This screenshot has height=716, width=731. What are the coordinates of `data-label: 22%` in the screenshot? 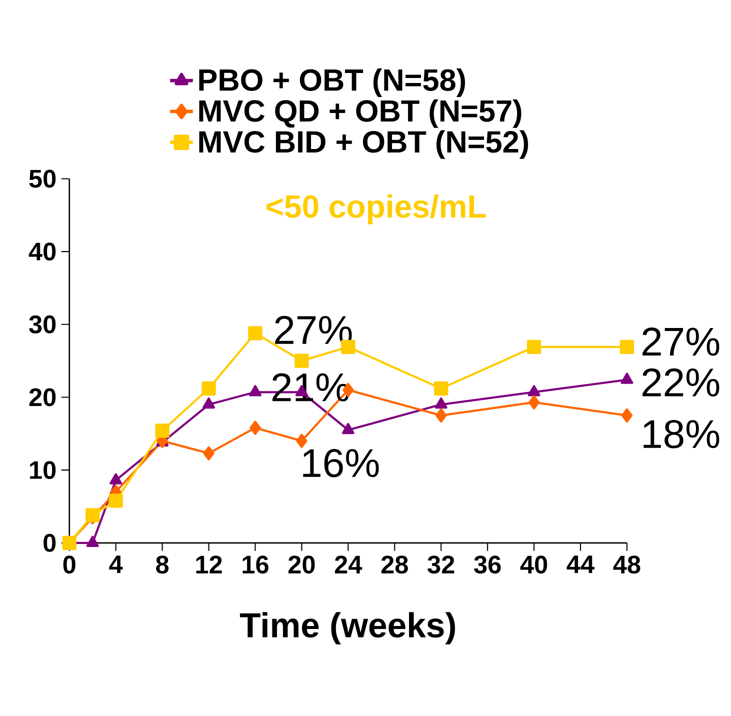 It's located at (681, 382).